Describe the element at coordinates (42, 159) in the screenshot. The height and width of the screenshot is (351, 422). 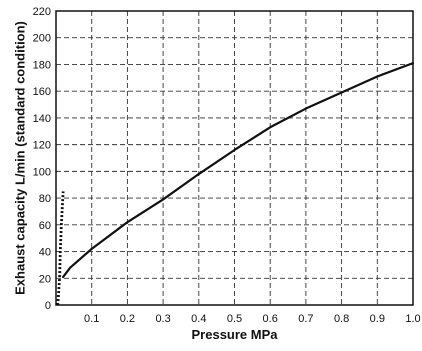
I see `y-axis-ticks: 0 20 40 60 80 100 120 140 160 180 200 220` at that location.